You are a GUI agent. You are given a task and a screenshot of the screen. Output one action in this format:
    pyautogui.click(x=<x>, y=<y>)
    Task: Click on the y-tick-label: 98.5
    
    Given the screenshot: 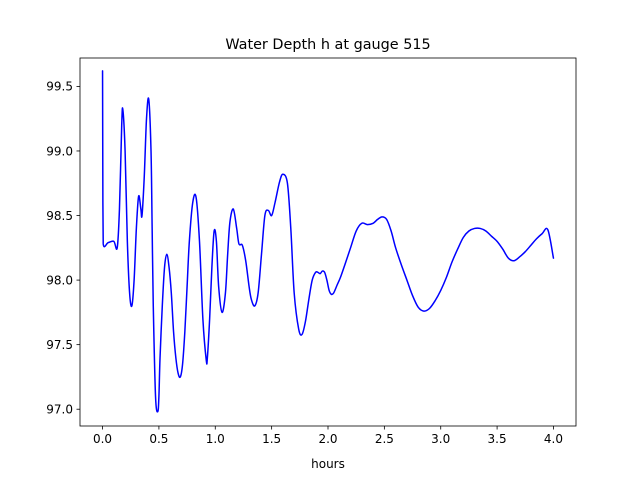 What is the action you would take?
    pyautogui.click(x=59, y=216)
    